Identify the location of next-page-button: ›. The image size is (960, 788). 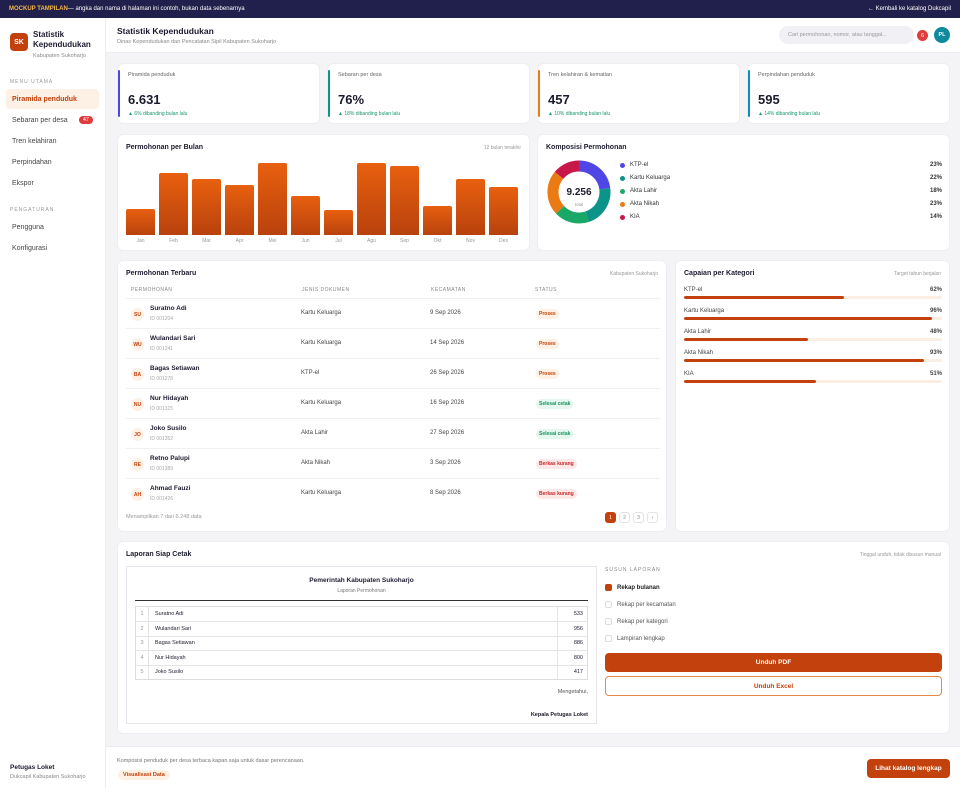
(652, 517).